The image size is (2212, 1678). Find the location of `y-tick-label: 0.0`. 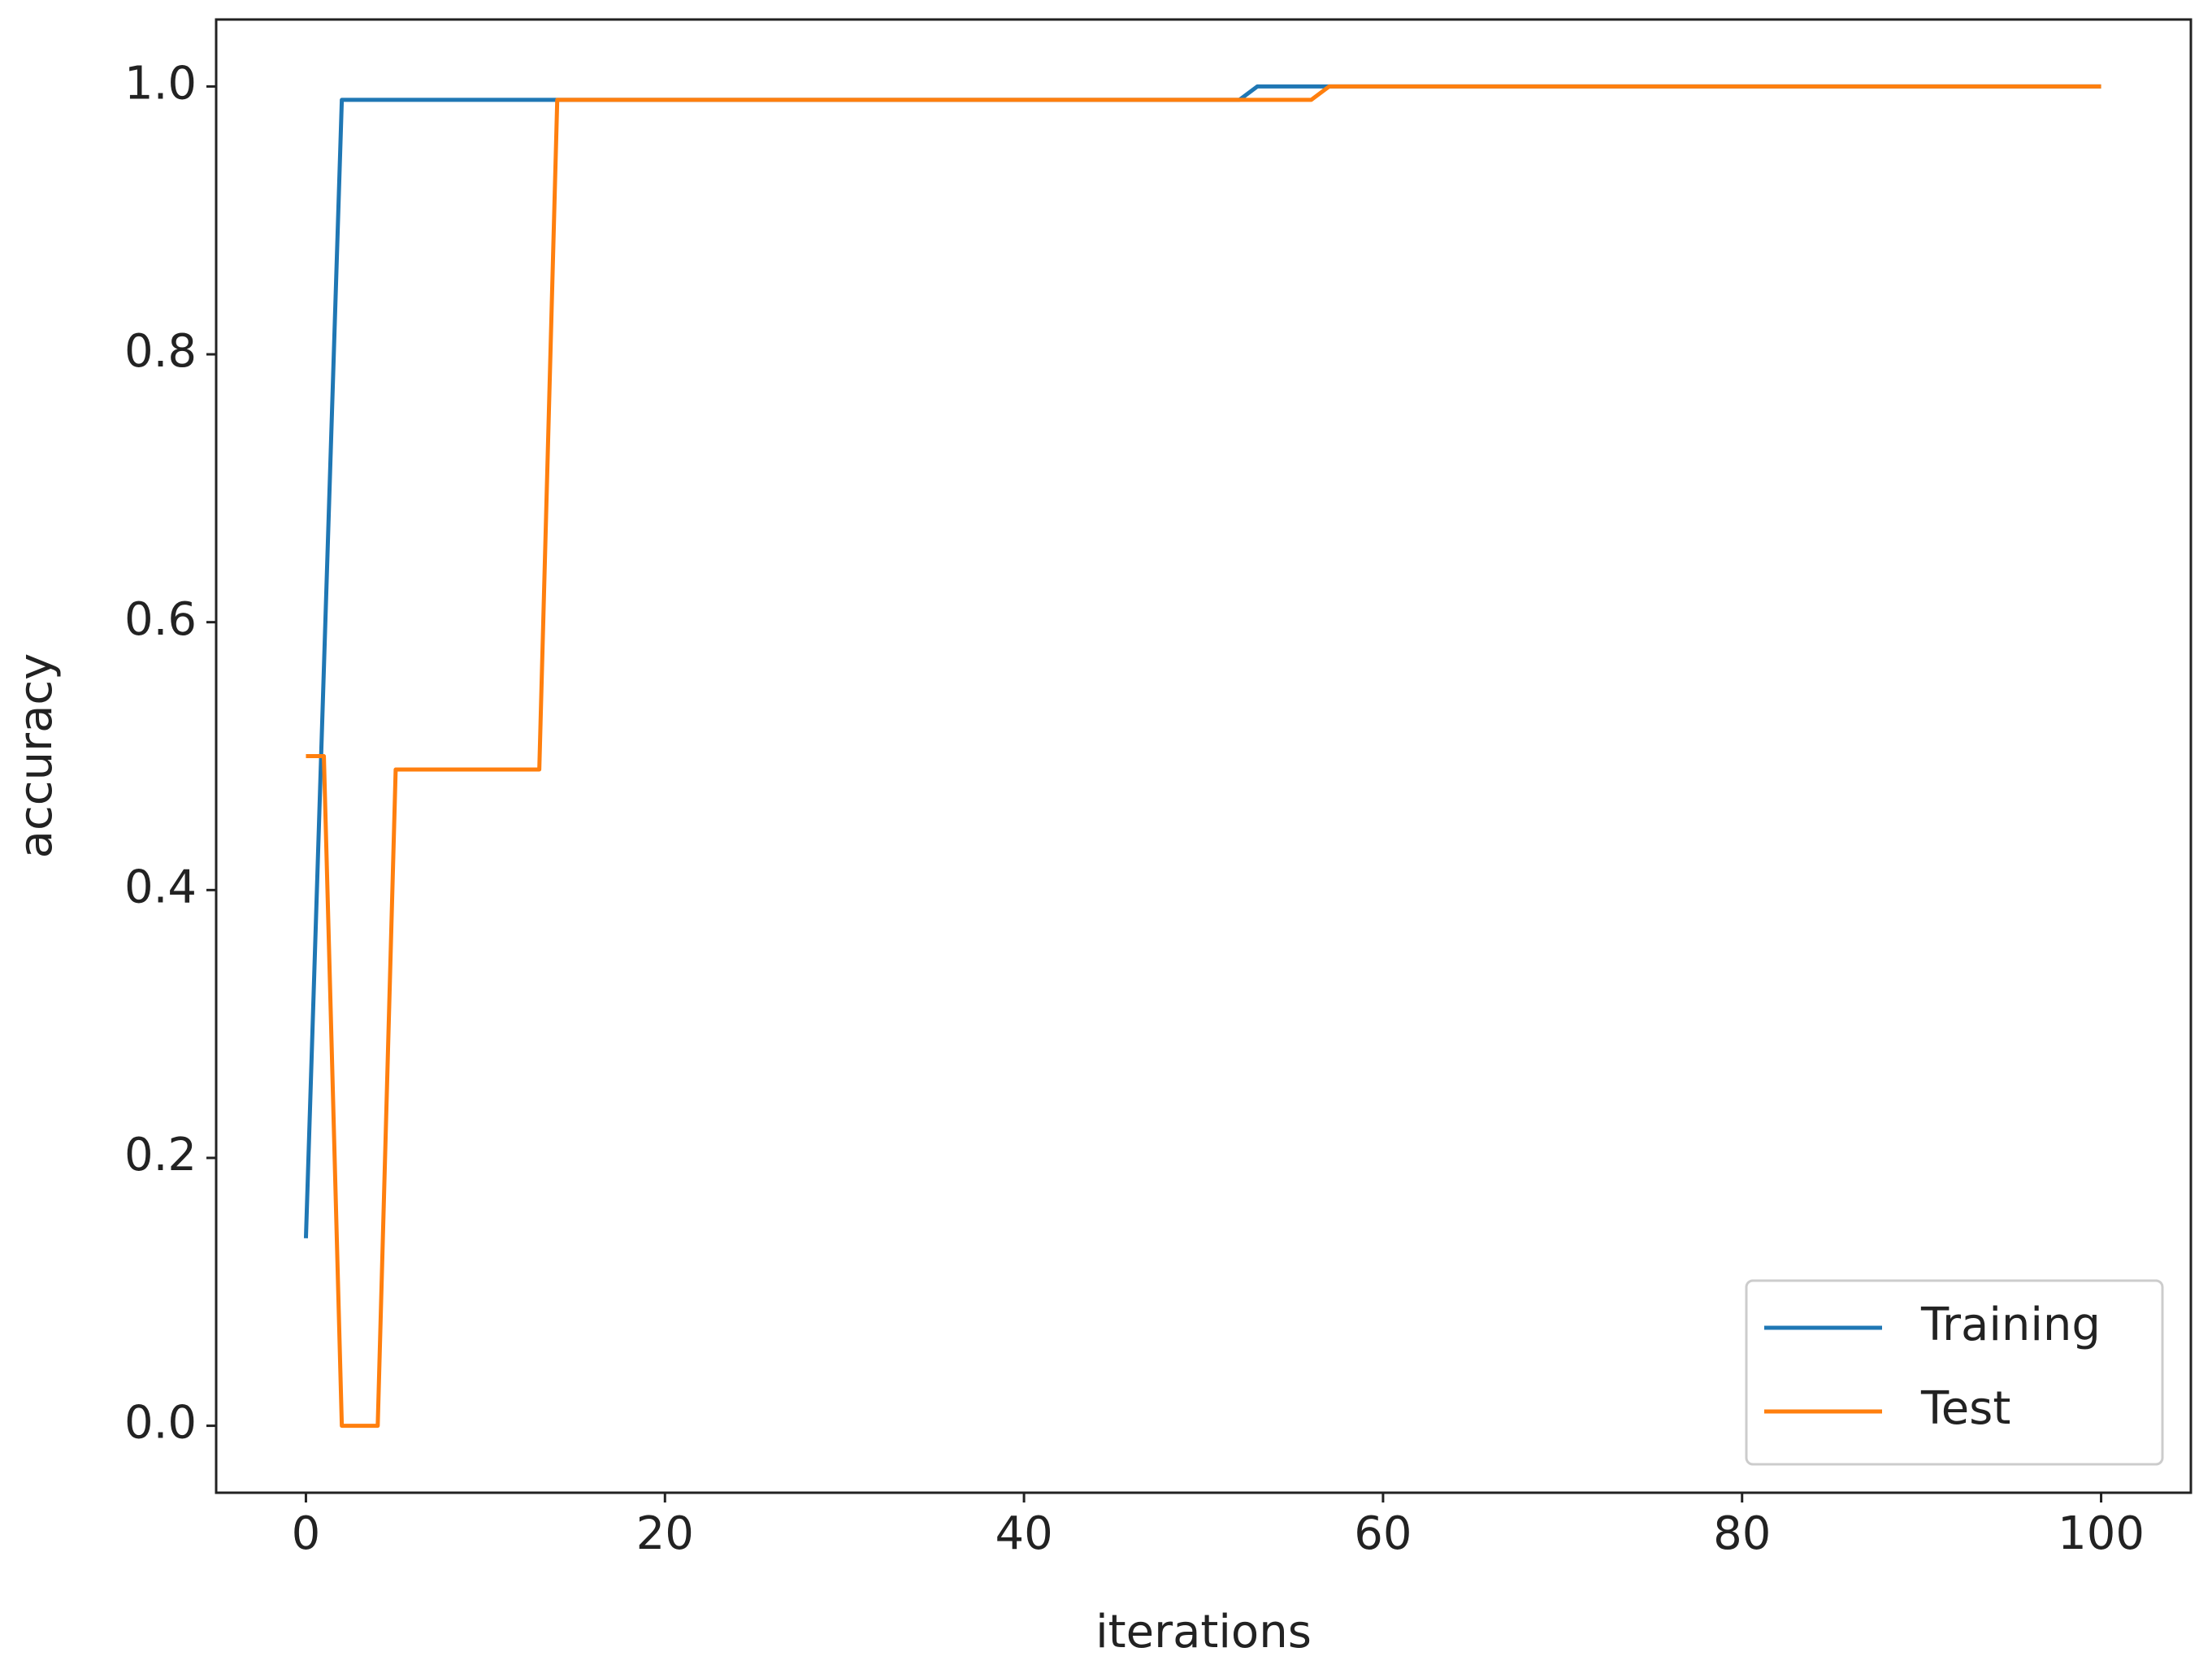

y-tick-label: 0.0 is located at coordinates (161, 1423).